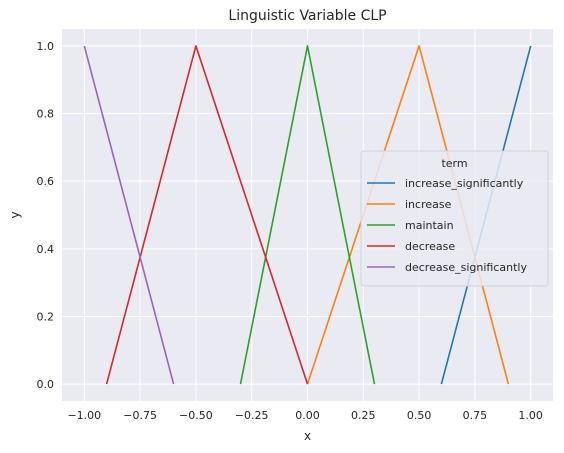 The height and width of the screenshot is (453, 564). I want to click on legend-entry: decrease_significantly, so click(466, 267).